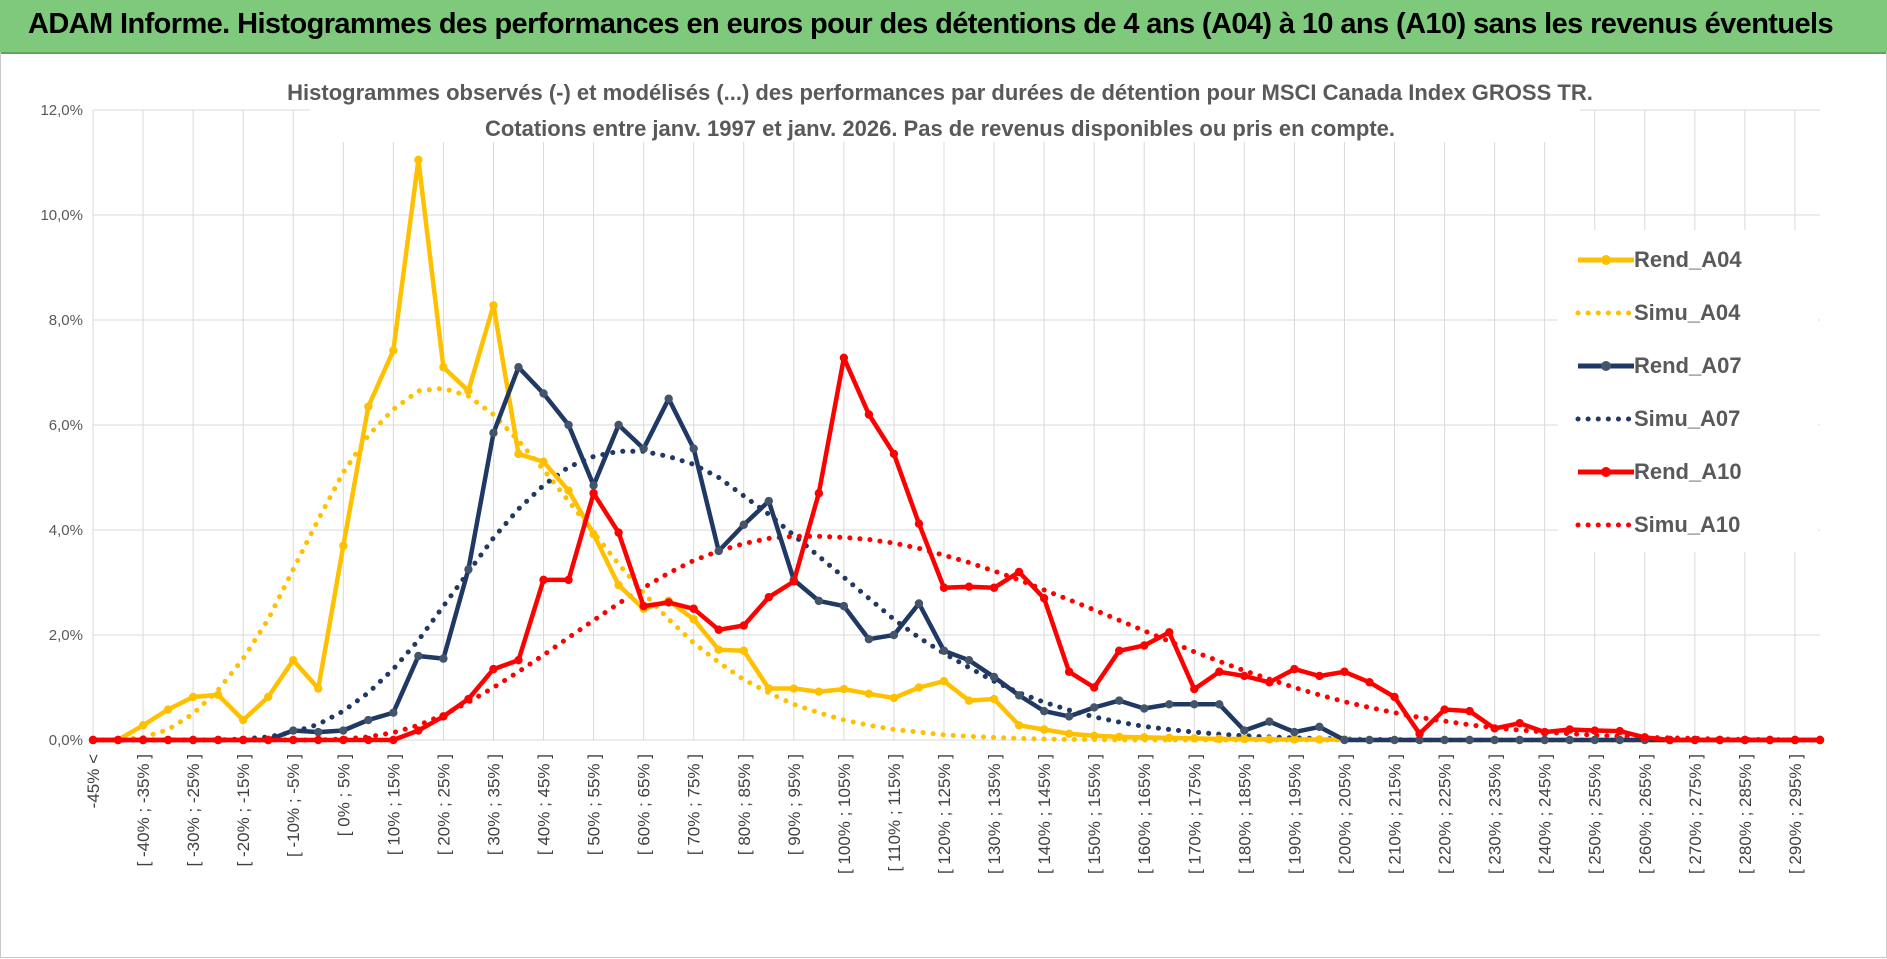 The image size is (1887, 959). What do you see at coordinates (1688, 365) in the screenshot?
I see `legend-label-rend-a07: Rend_A07` at bounding box center [1688, 365].